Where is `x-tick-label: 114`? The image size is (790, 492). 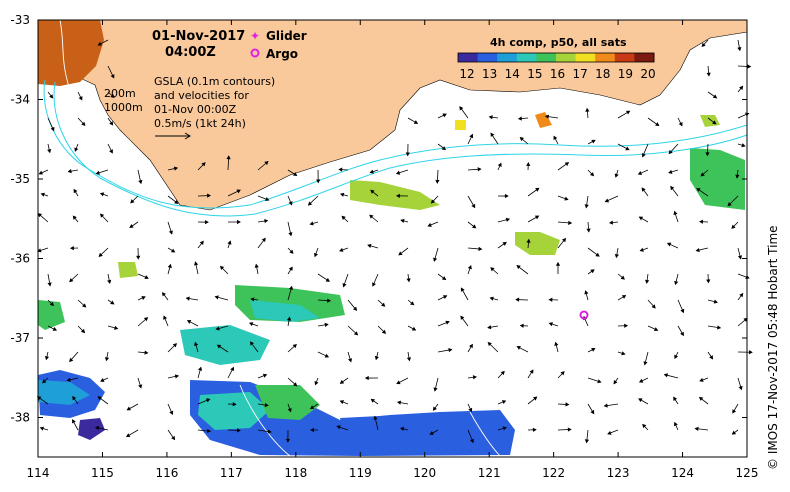
x-tick-label: 114 is located at coordinates (38, 473).